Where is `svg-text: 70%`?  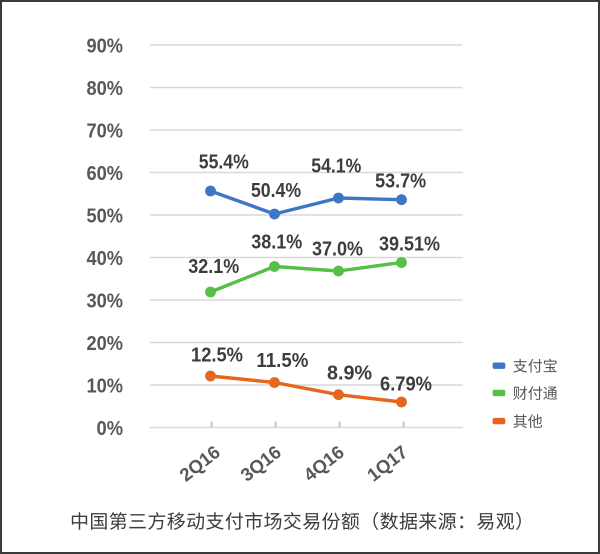
svg-text: 70% is located at coordinates (105, 131).